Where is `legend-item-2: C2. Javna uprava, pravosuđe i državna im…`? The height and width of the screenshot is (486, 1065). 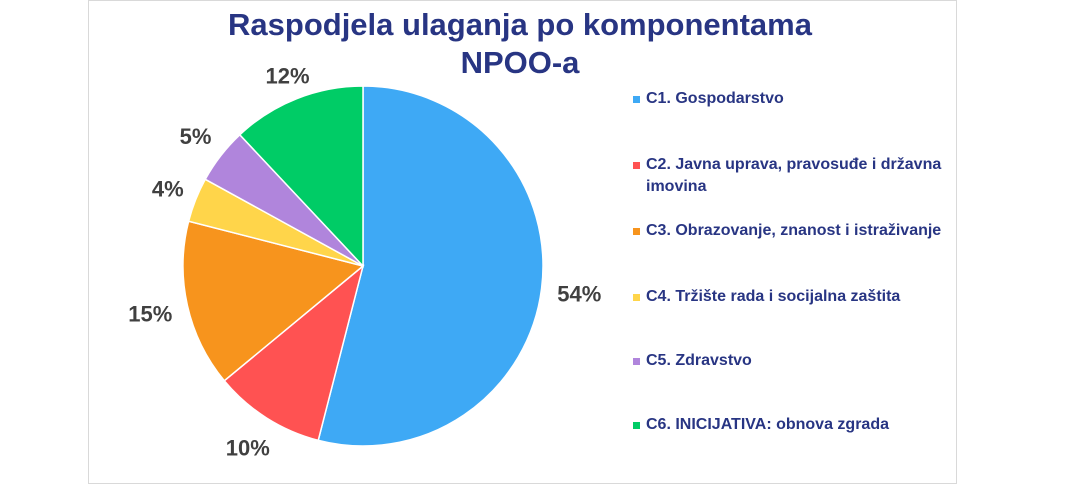
legend-item-2: C2. Javna uprava, pravosuđe i državna im… is located at coordinates (798, 176).